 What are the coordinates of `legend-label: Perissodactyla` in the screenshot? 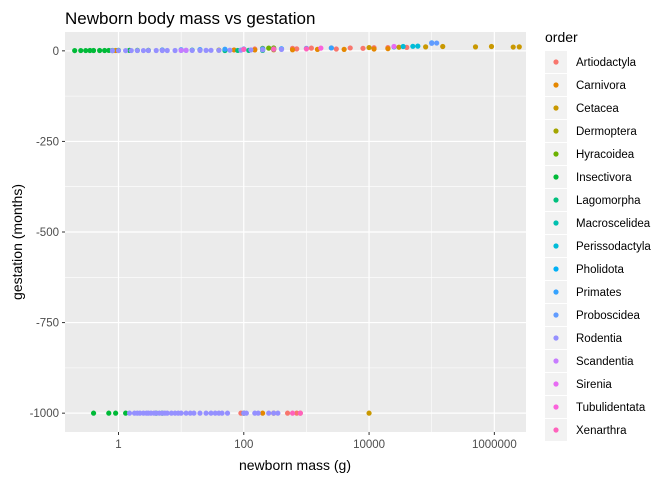 It's located at (613, 247).